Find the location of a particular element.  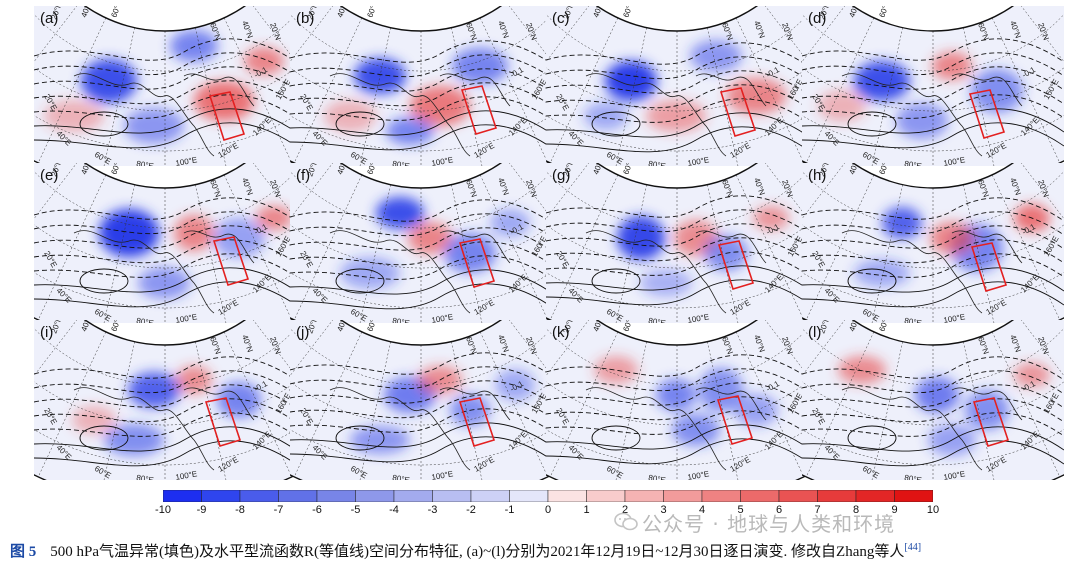

panel-label: (a) is located at coordinates (49, 18).